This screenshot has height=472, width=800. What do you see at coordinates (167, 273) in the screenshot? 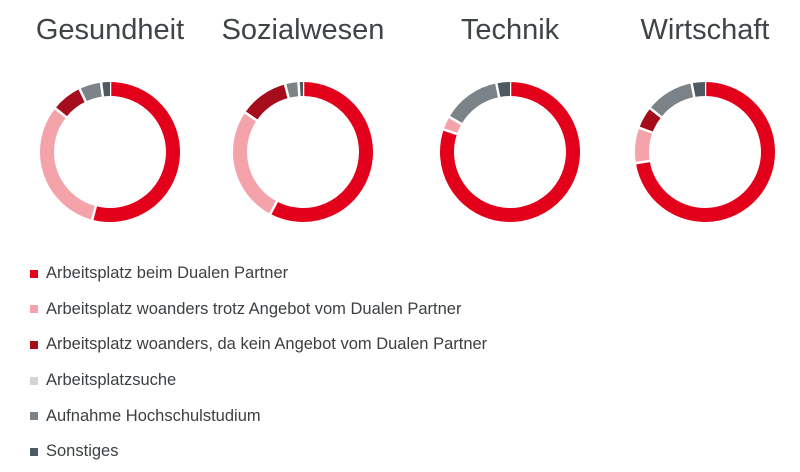
I see `legend-label: Arbeitsplatz beim Dualen Partner` at bounding box center [167, 273].